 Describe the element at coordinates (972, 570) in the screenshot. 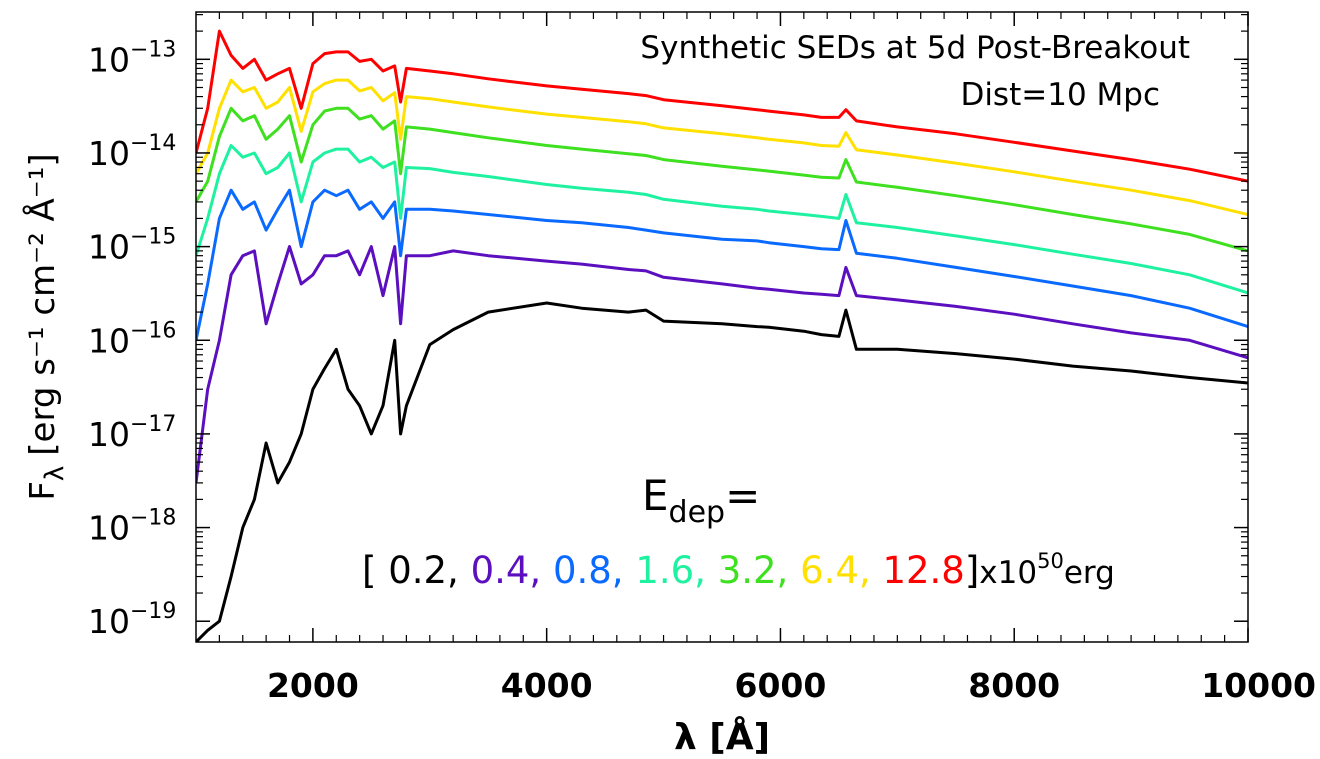

I see `legend-close-bracket: ]` at that location.